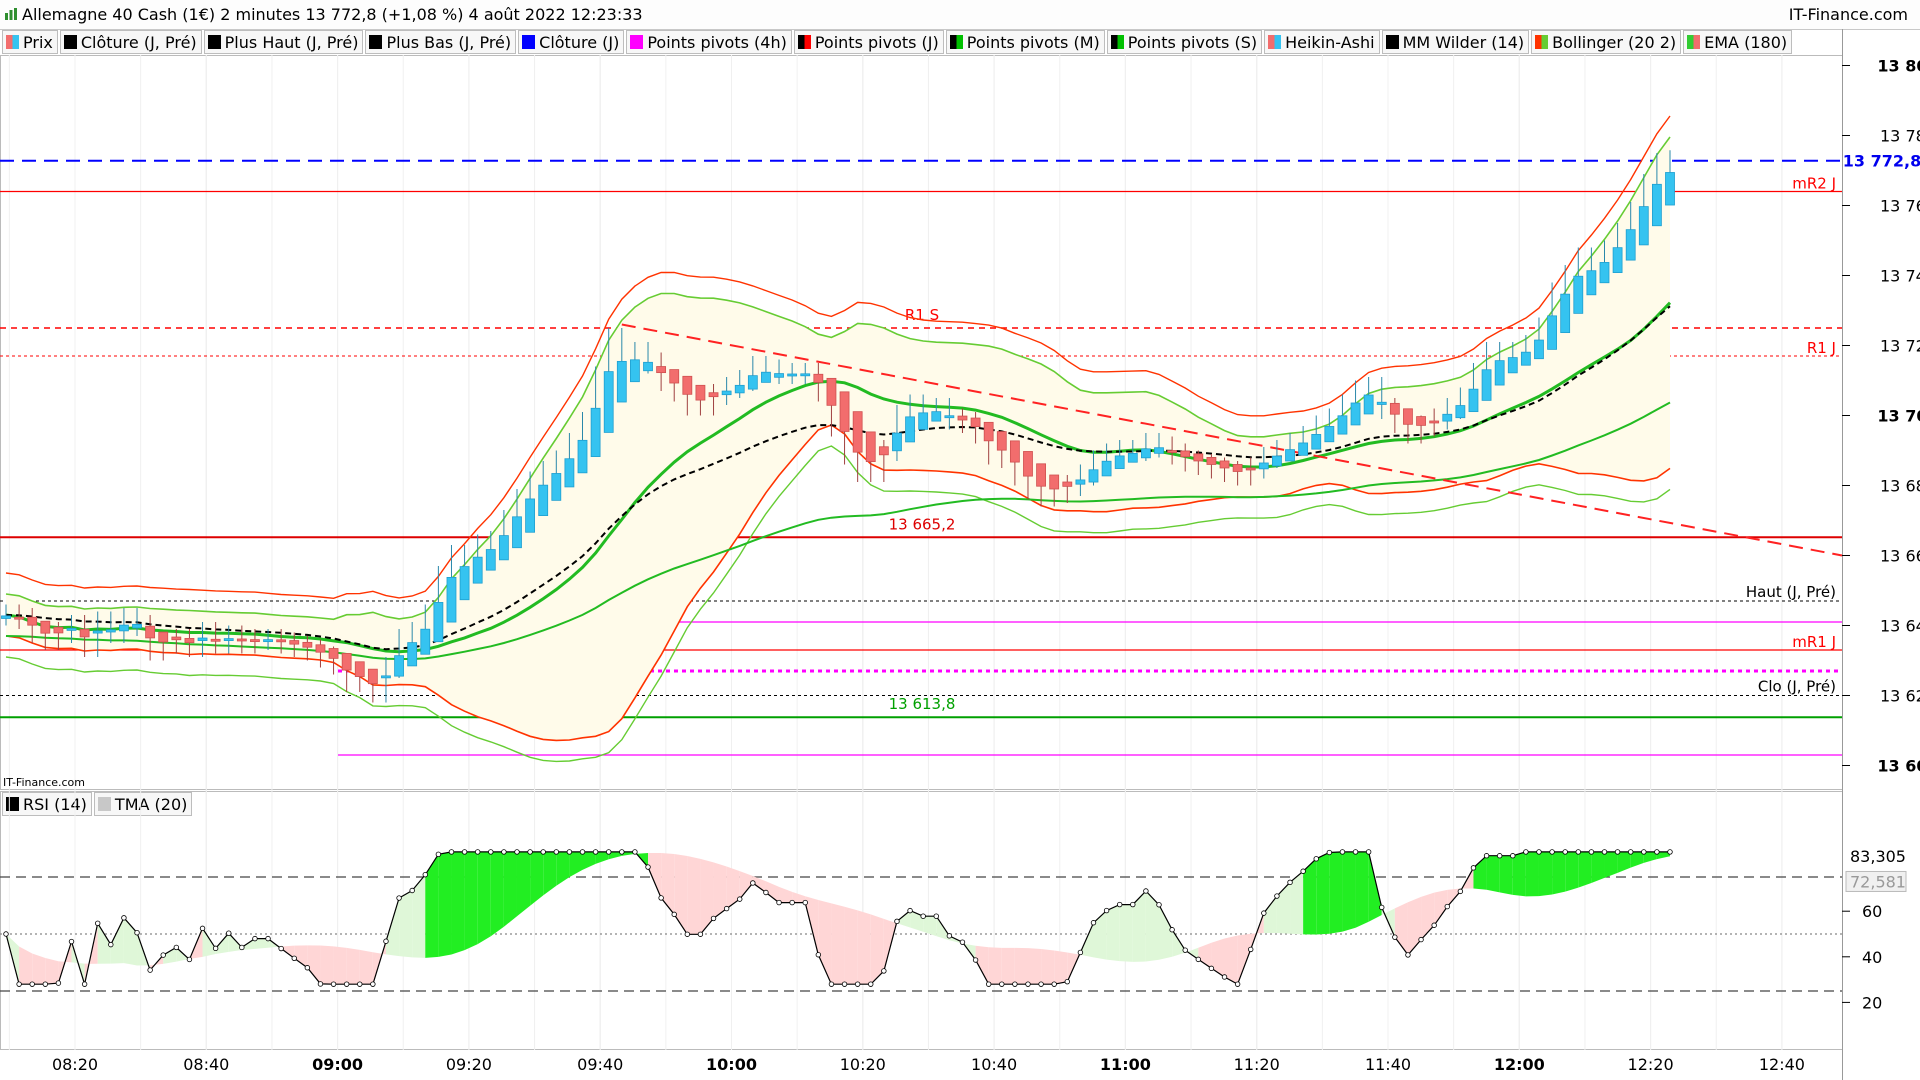 The width and height of the screenshot is (1920, 1080). I want to click on price-tick-label: 13 780, so click(1900, 136).